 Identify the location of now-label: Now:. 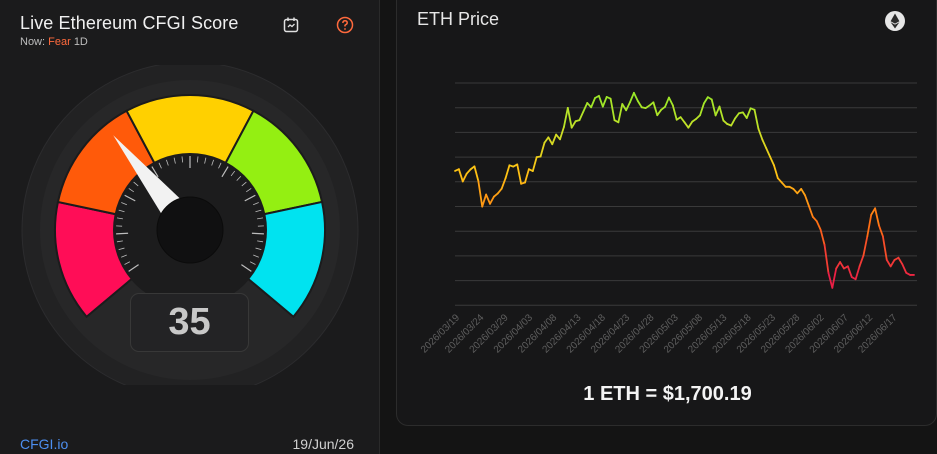
(33, 42).